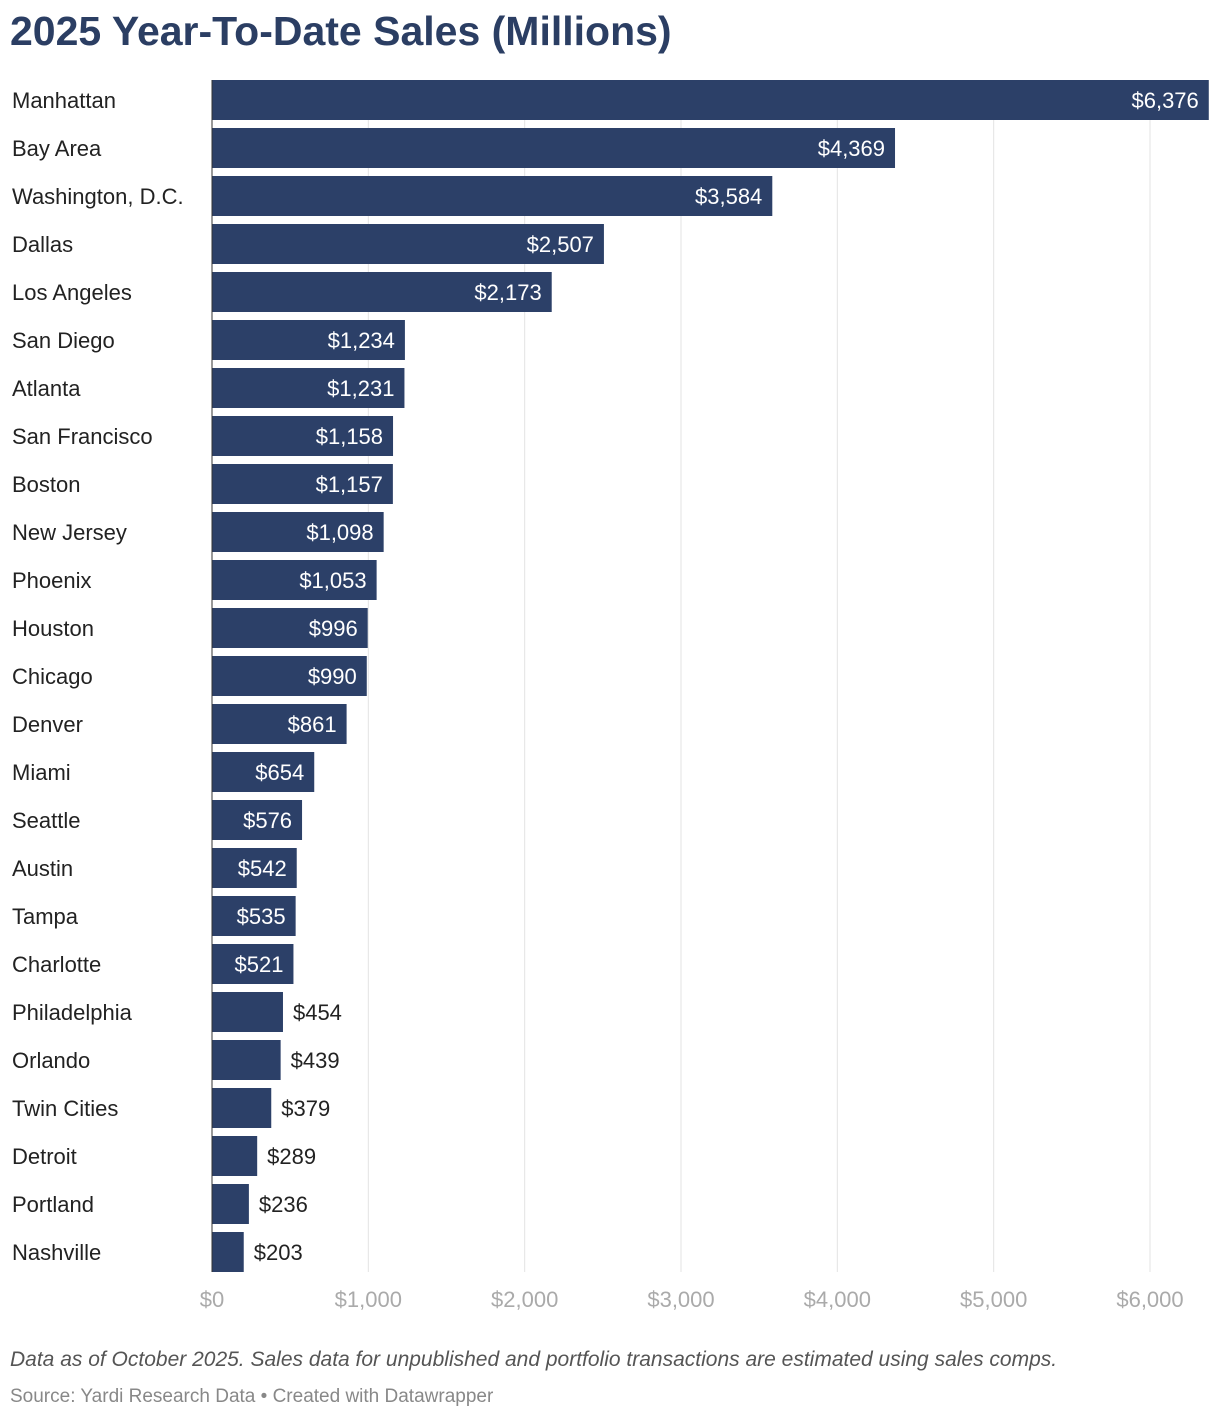 Image resolution: width=1220 pixels, height=1422 pixels. I want to click on data-label: $439, so click(315, 1060).